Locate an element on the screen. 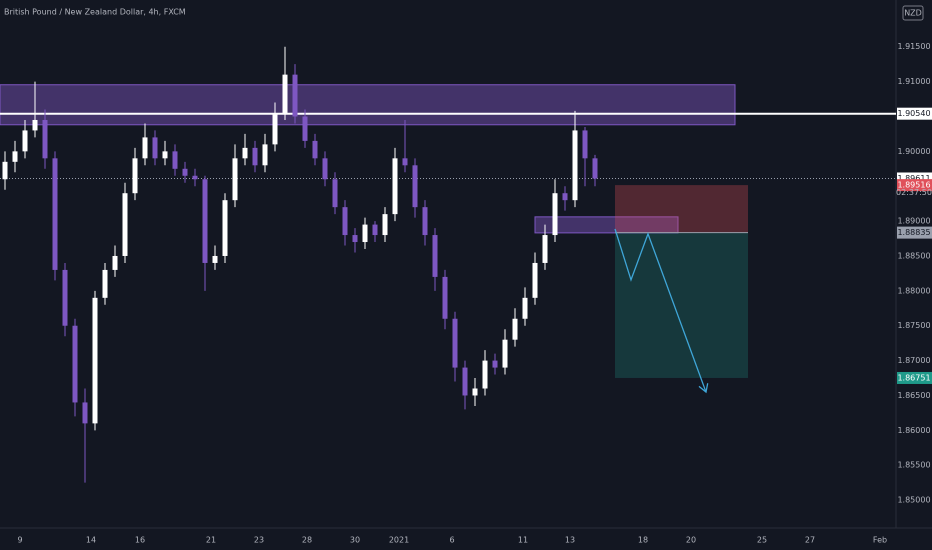 This screenshot has height=550, width=932. y-tick-label: 1.86000 is located at coordinates (913, 430).